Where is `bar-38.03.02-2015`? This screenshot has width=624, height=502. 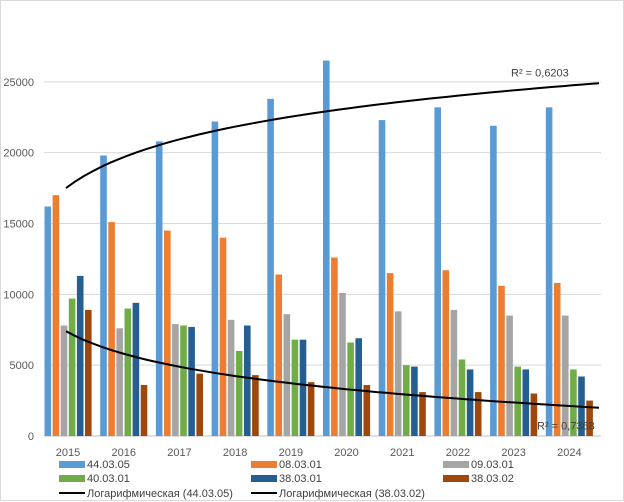 bar-38.03.02-2015 is located at coordinates (88, 372).